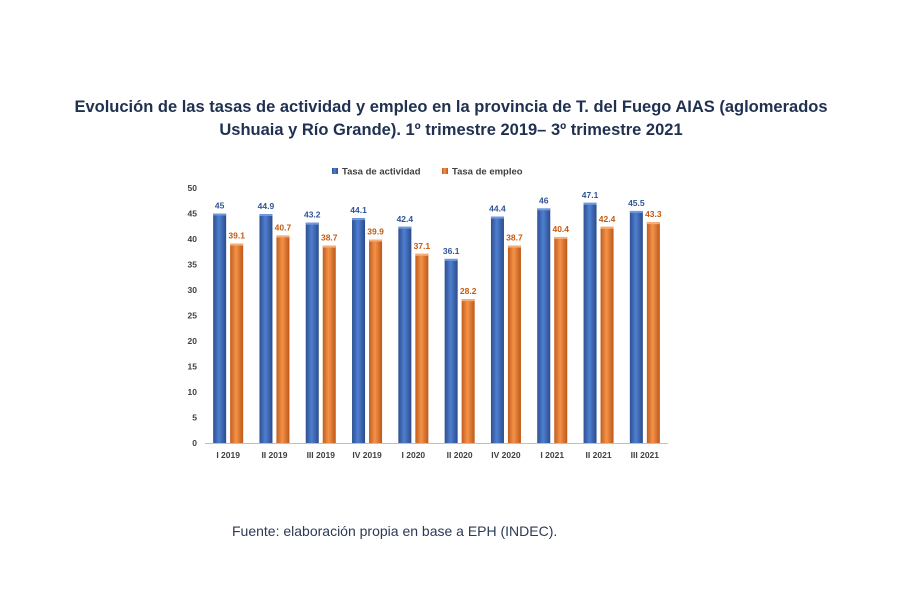  What do you see at coordinates (599, 316) in the screenshot?
I see `bar-group: 47.1 42.4` at bounding box center [599, 316].